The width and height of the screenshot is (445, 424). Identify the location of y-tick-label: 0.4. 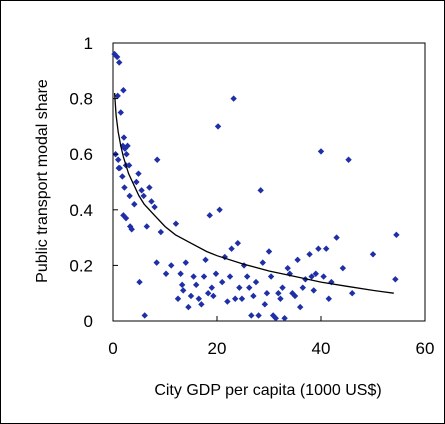
(81, 210).